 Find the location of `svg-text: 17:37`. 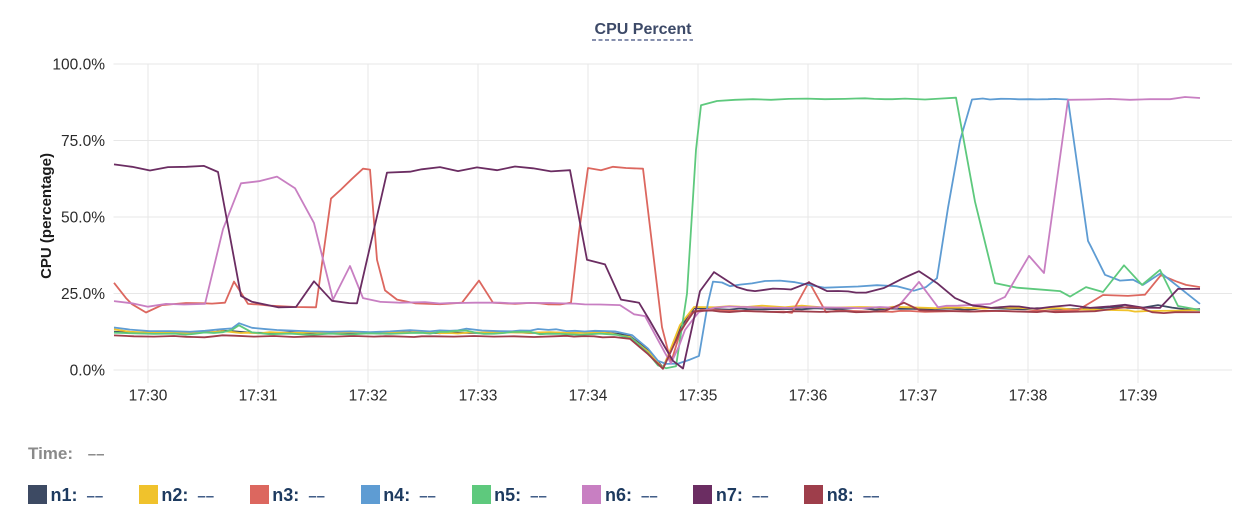

svg-text: 17:37 is located at coordinates (918, 396).